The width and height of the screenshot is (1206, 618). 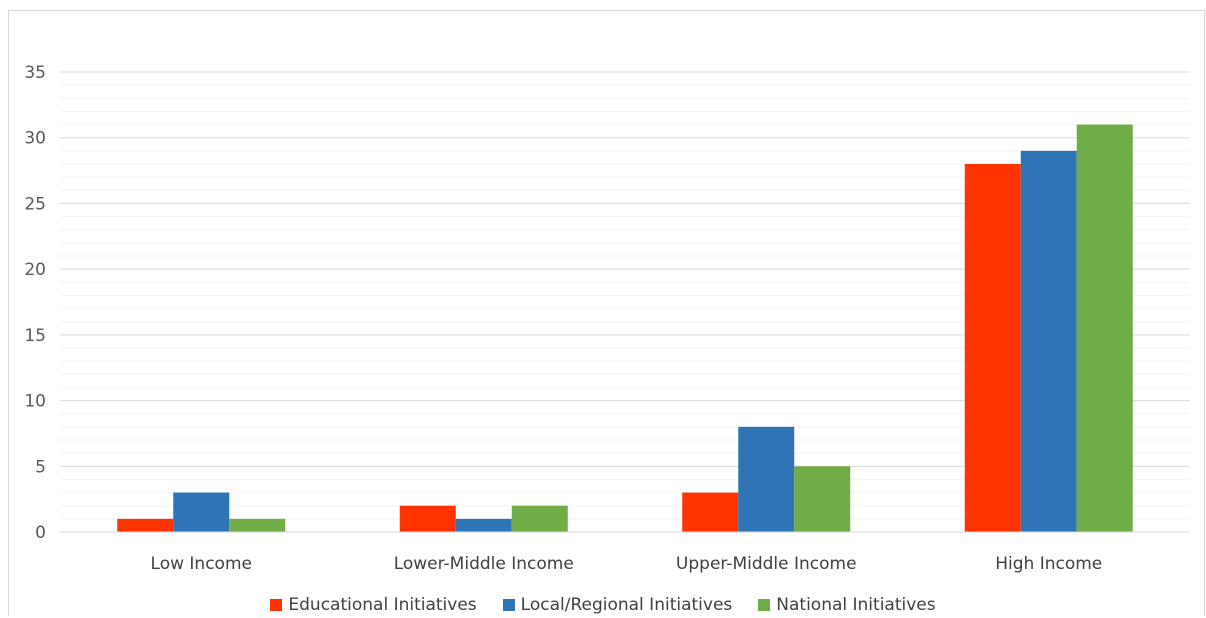 I want to click on legend-label: Local/Regional Initiatives, so click(x=626, y=605).